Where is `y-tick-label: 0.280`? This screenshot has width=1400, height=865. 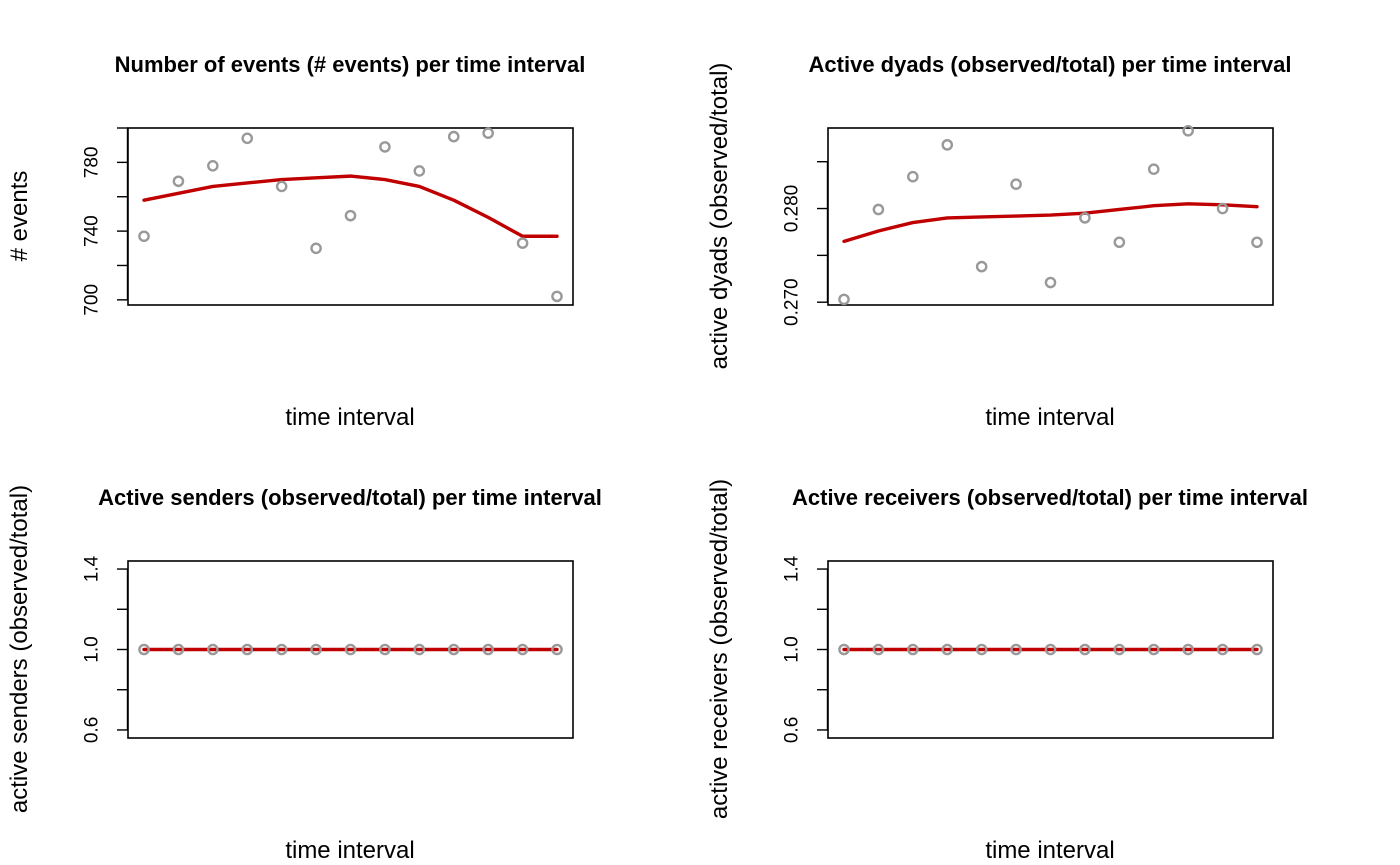
y-tick-label: 0.280 is located at coordinates (792, 209).